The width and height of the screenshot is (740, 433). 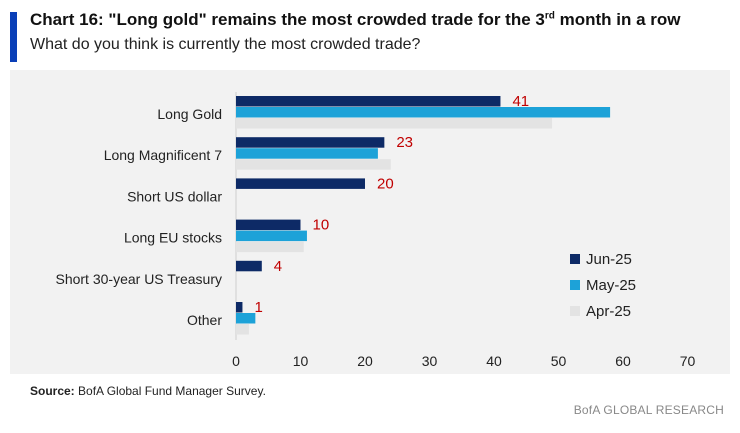 What do you see at coordinates (278, 266) in the screenshot?
I see `data-label: 4` at bounding box center [278, 266].